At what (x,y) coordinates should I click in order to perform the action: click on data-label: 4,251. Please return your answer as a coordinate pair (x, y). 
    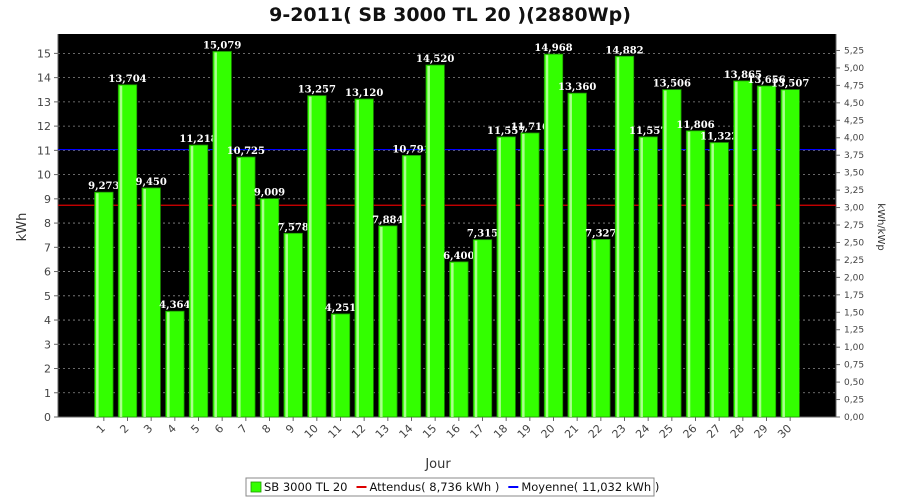
    Looking at the image, I should click on (340, 308).